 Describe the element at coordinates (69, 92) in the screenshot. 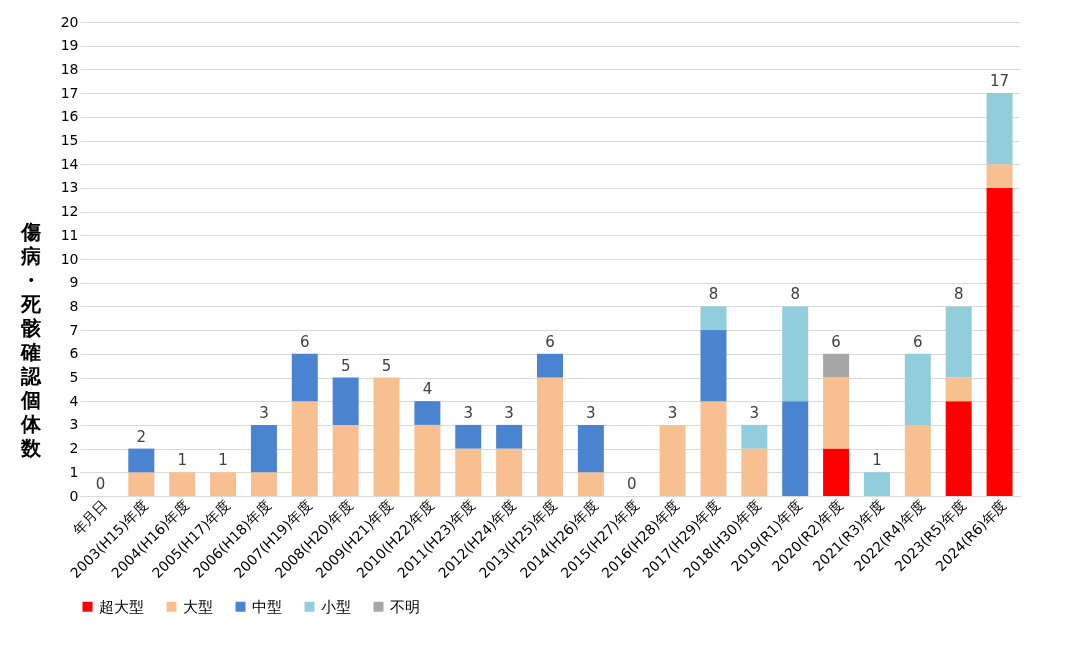

I see `y-tick-label: 17` at that location.